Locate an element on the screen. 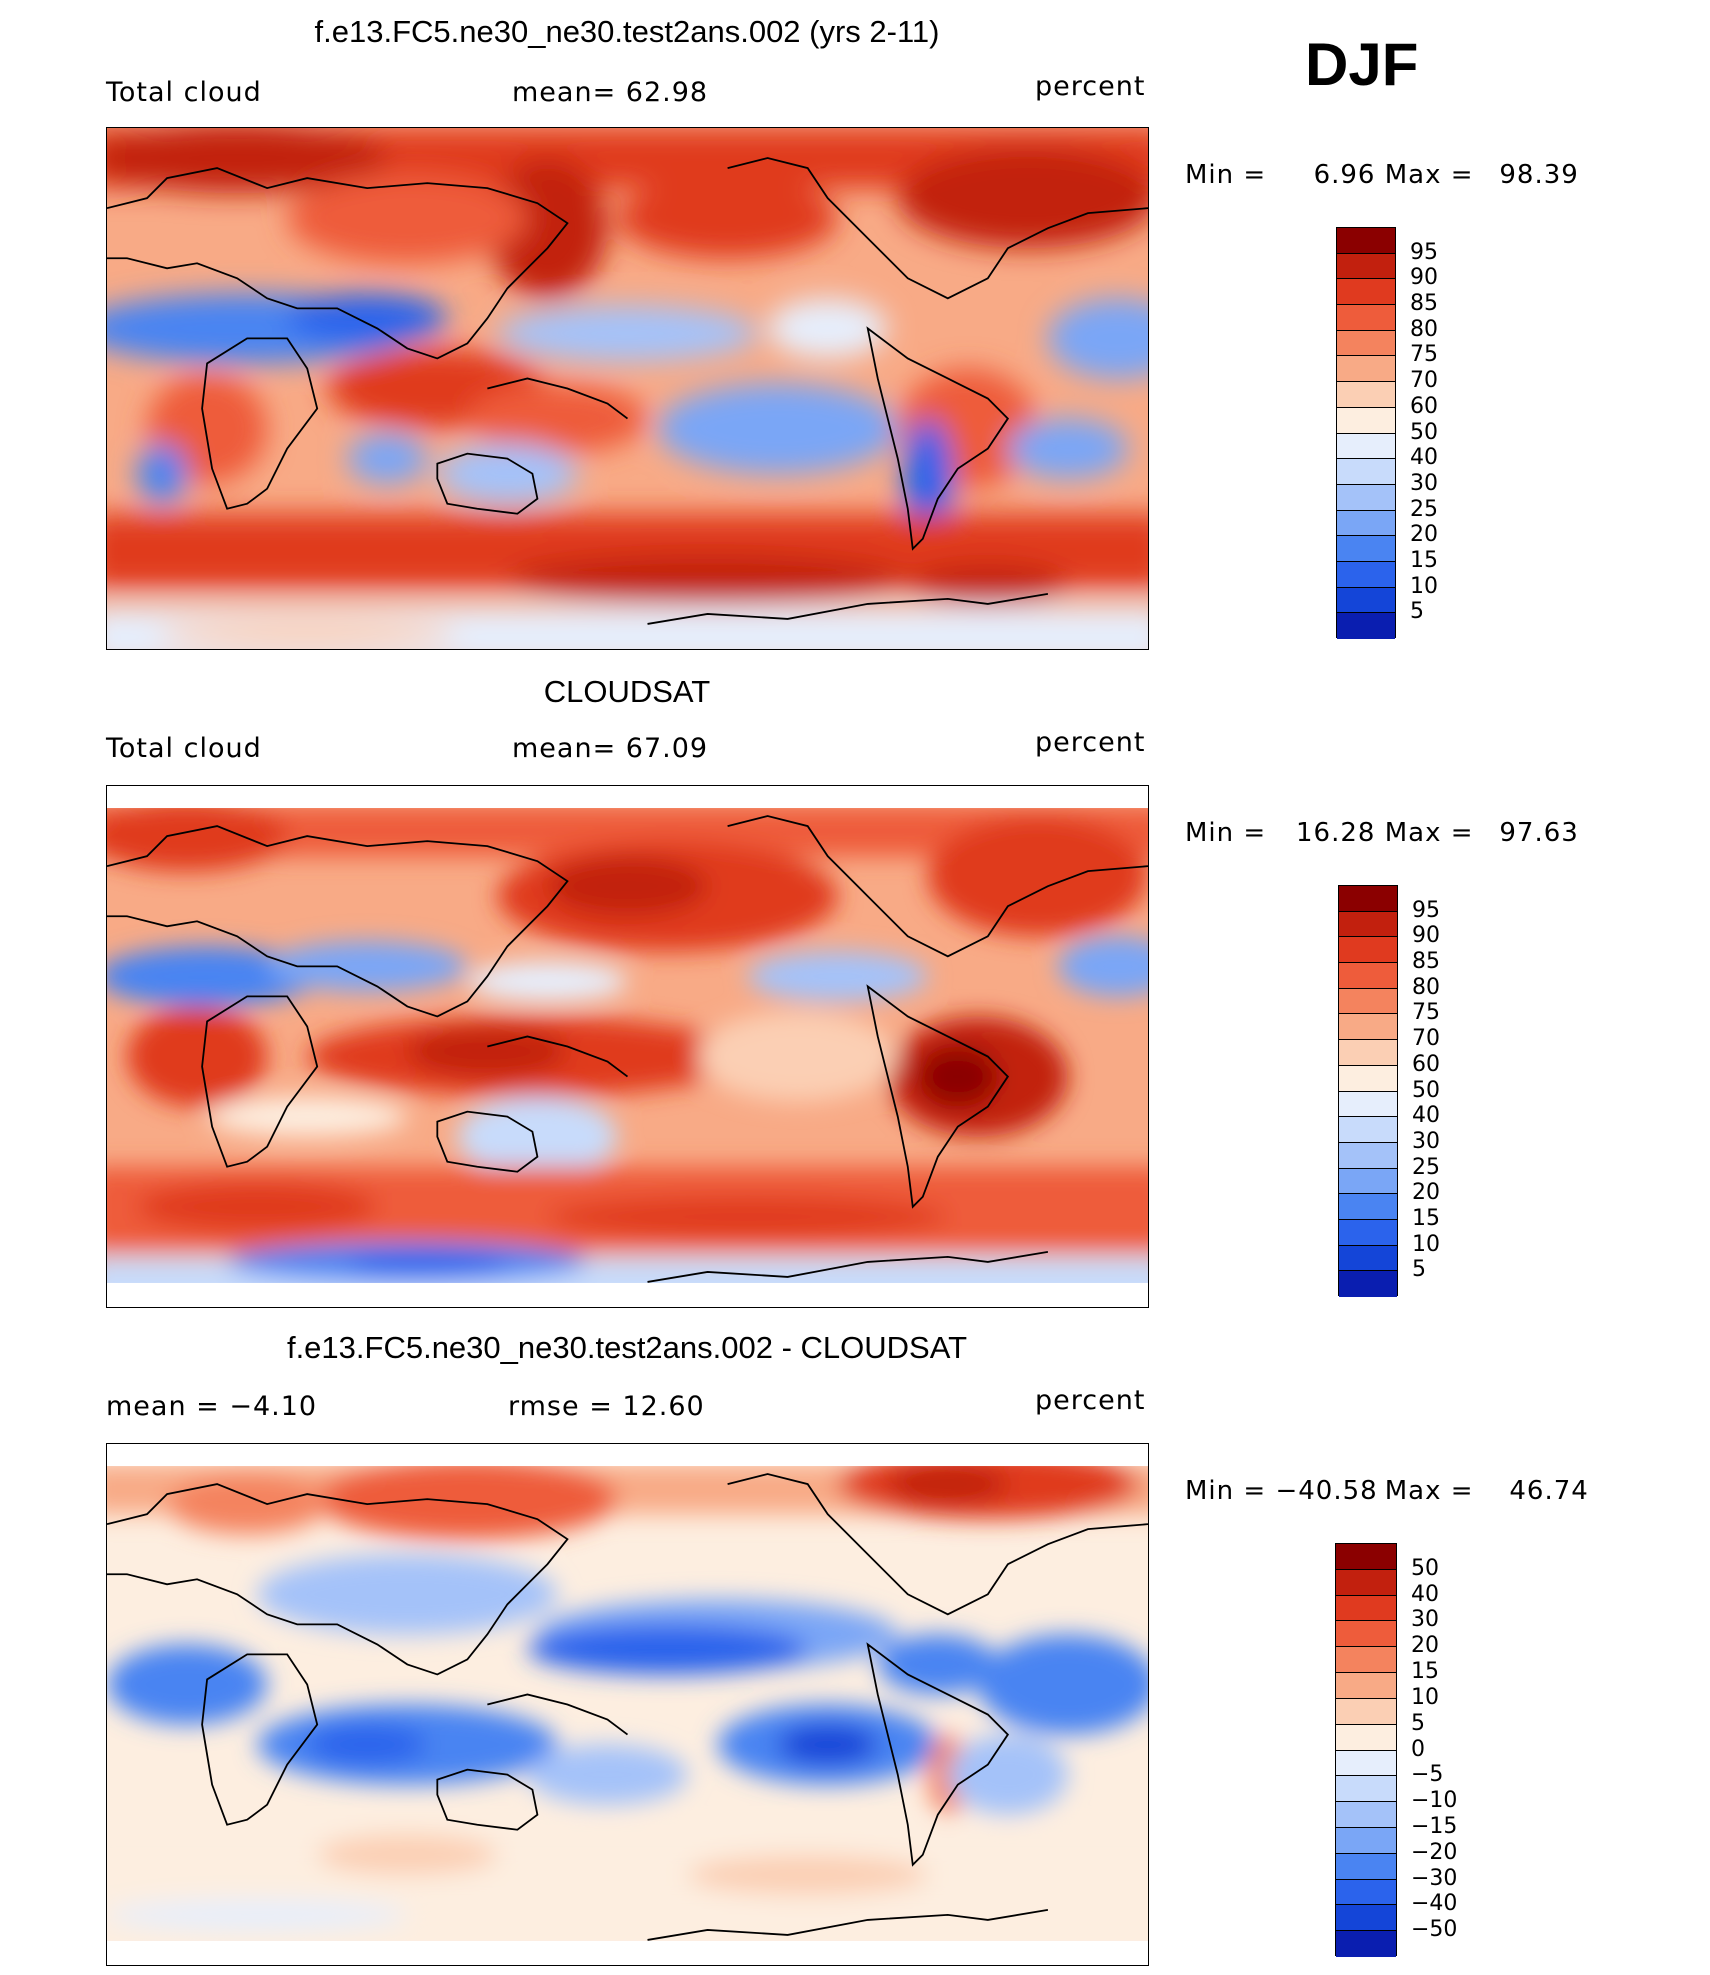  panel-1-colorbar is located at coordinates (1366, 433).